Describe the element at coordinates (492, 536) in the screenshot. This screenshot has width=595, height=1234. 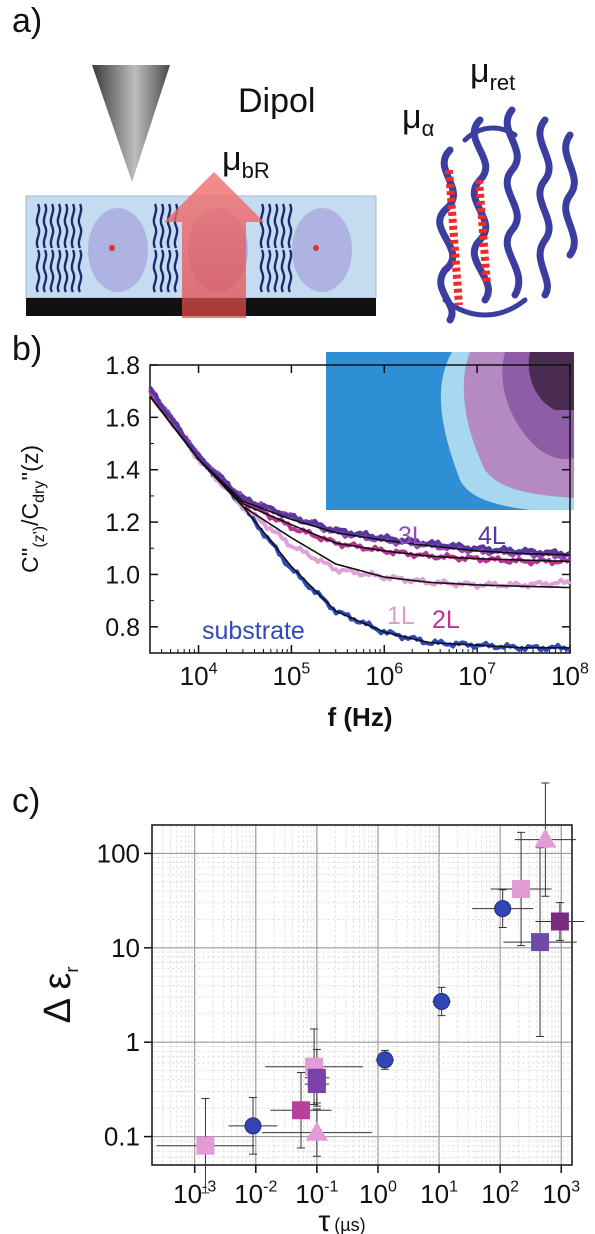
I see `series-annotation: 4L` at that location.